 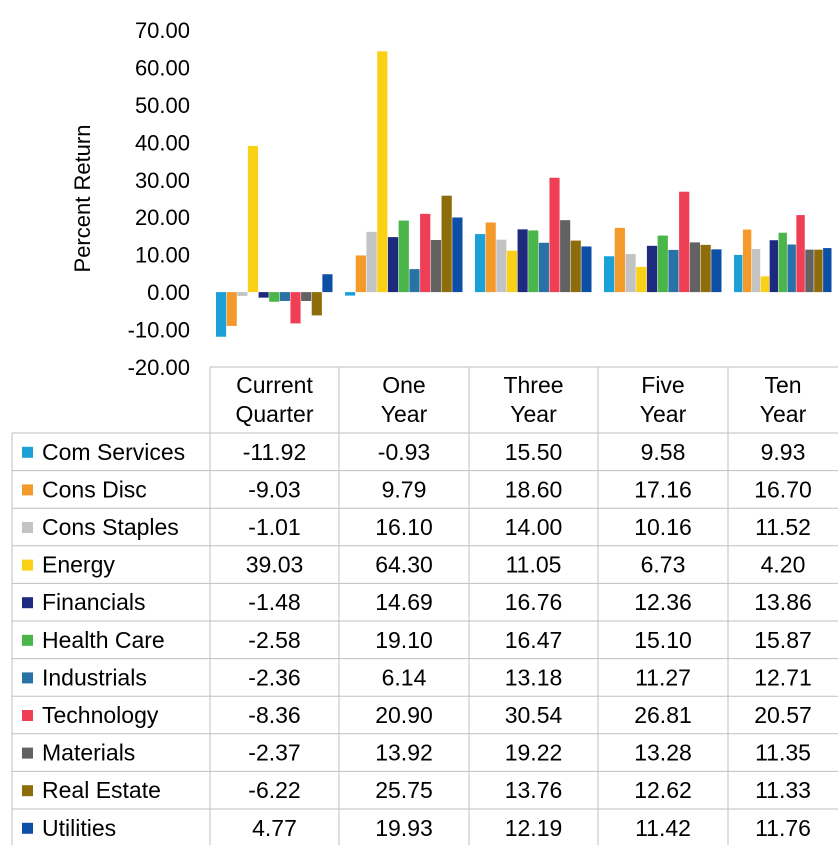 I want to click on y-tick-label: 20.00, so click(x=162, y=217).